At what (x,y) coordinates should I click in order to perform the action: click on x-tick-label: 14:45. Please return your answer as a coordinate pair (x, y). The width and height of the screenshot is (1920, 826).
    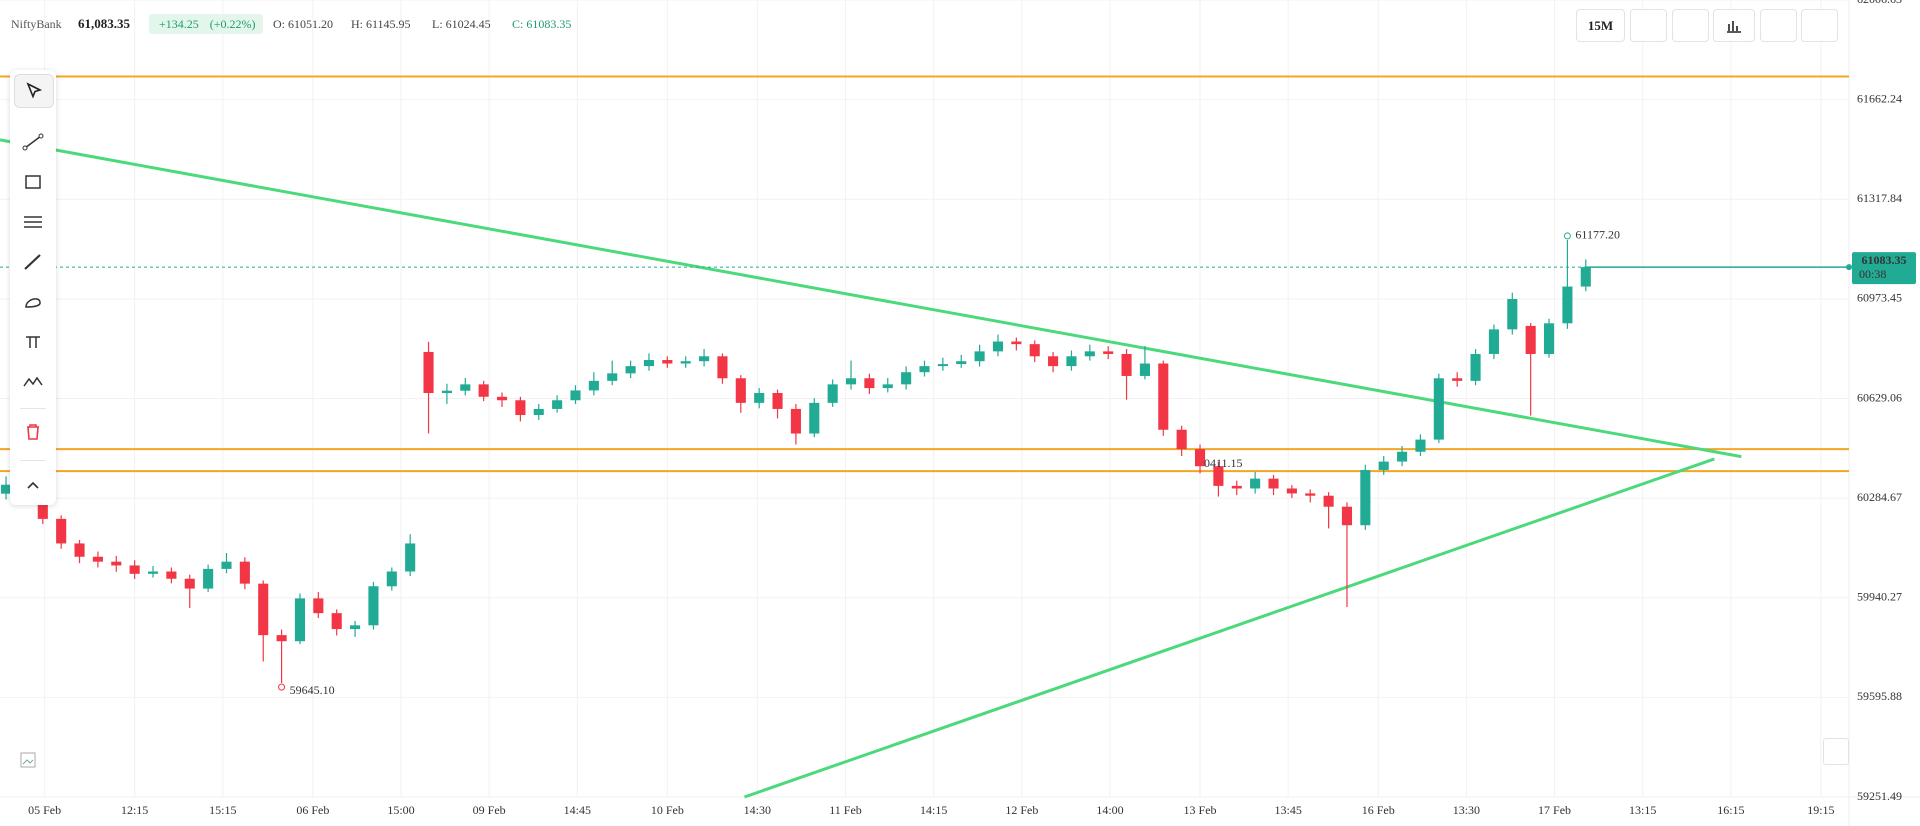
    Looking at the image, I should click on (577, 810).